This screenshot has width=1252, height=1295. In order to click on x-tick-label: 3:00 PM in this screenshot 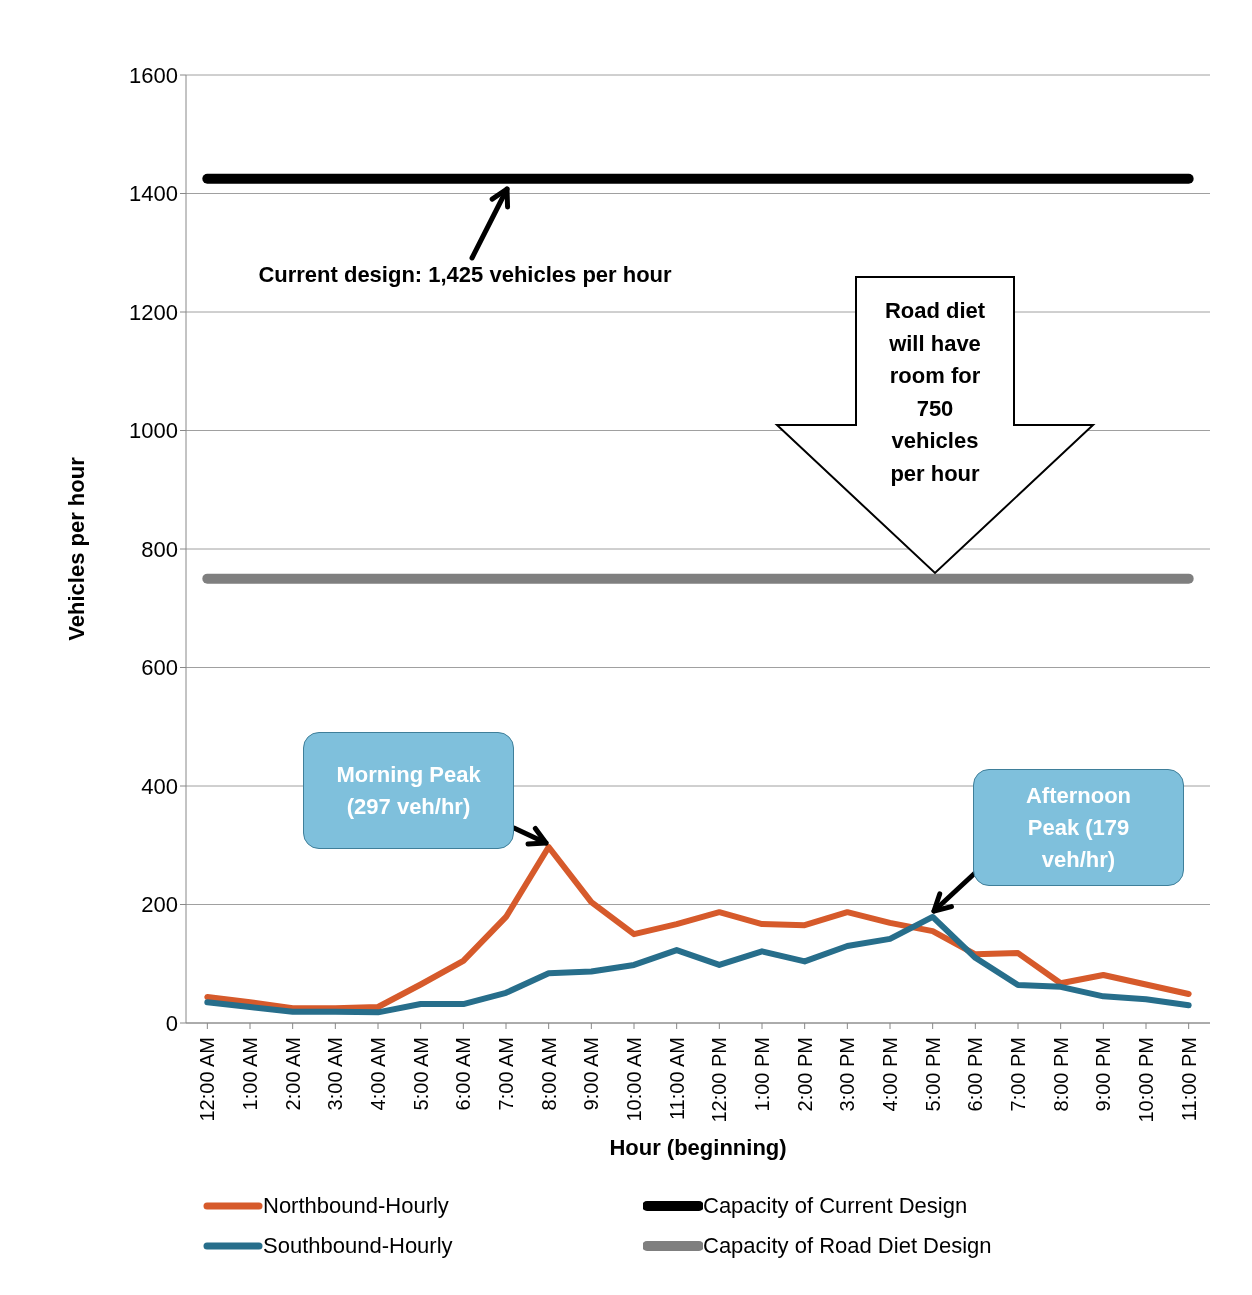, I will do `click(847, 1074)`.